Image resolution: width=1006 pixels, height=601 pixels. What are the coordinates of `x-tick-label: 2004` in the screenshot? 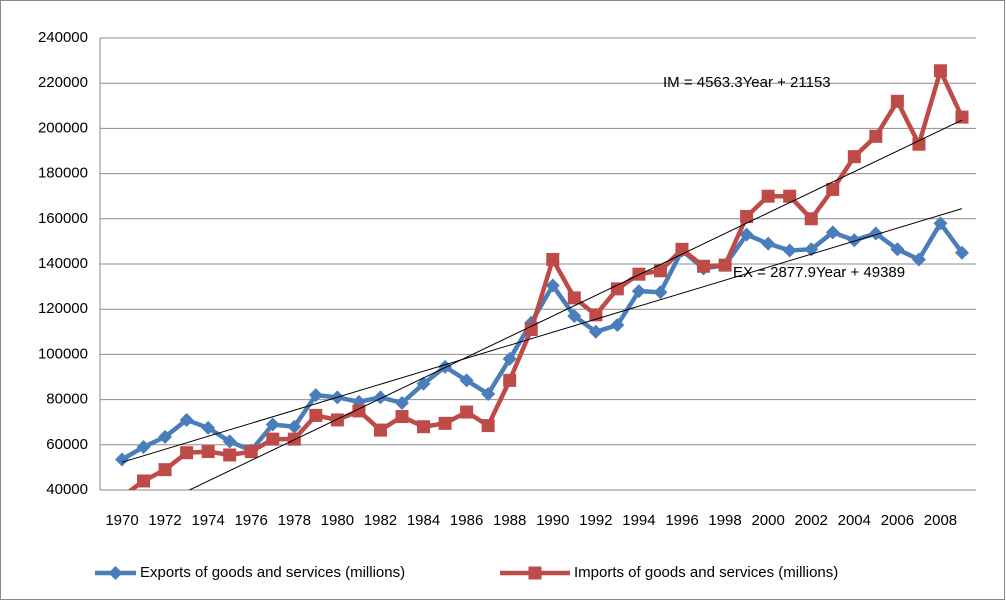 It's located at (854, 520).